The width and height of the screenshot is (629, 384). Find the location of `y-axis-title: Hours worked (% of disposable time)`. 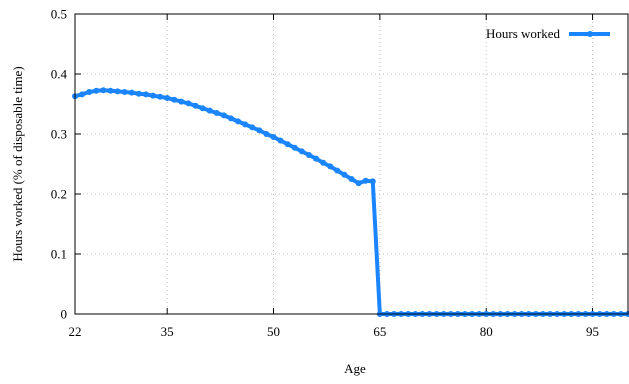

y-axis-title: Hours worked (% of disposable time) is located at coordinates (17, 163).